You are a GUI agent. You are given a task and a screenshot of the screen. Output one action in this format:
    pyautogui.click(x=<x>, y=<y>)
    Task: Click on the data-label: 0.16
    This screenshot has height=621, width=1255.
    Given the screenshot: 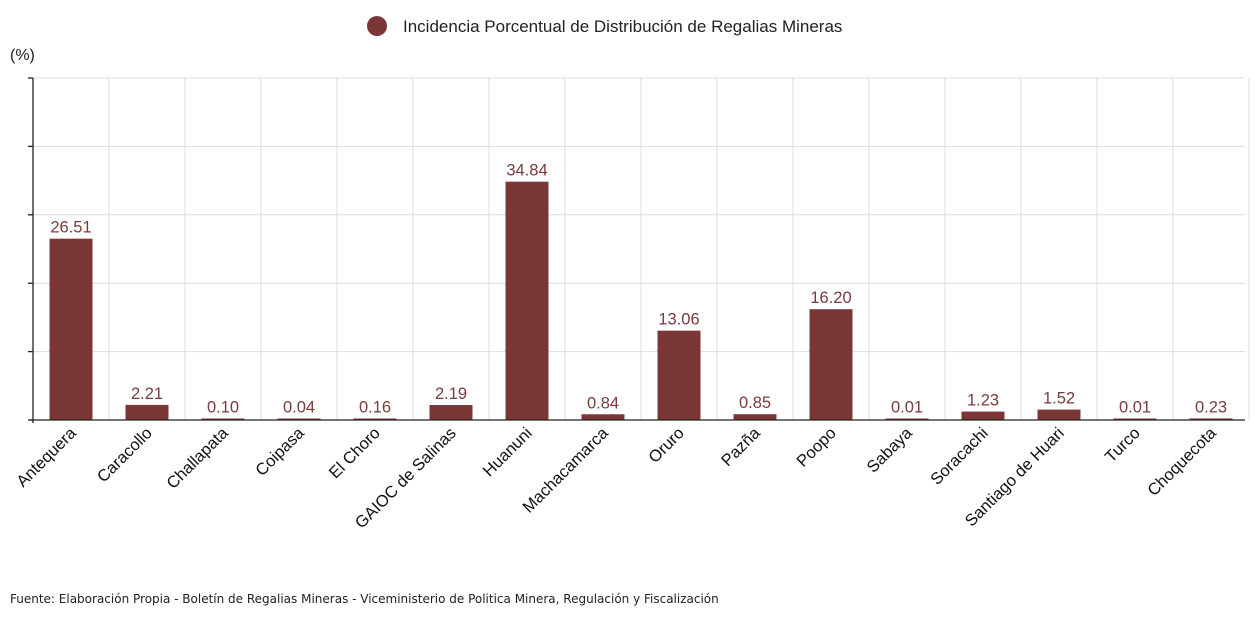 What is the action you would take?
    pyautogui.click(x=375, y=408)
    